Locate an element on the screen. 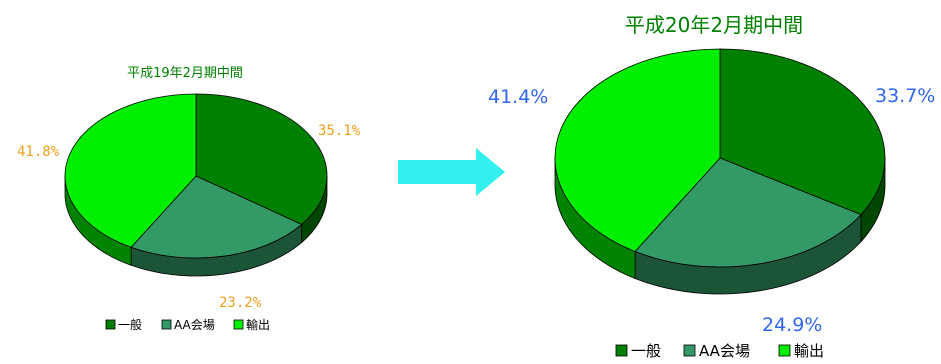  legend-2008: 一般 AA会場 輸出 is located at coordinates (719, 351).